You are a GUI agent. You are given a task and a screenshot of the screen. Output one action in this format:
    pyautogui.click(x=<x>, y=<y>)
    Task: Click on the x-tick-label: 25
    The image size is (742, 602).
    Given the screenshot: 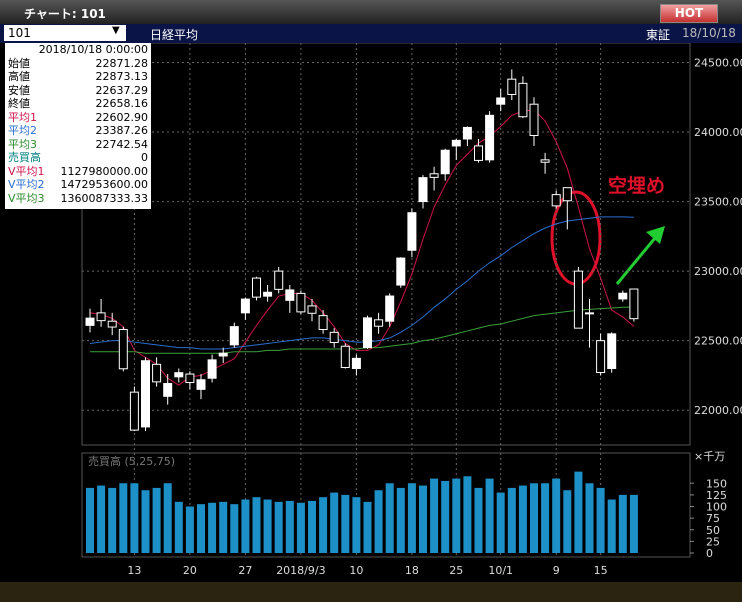 What is the action you would take?
    pyautogui.click(x=456, y=570)
    